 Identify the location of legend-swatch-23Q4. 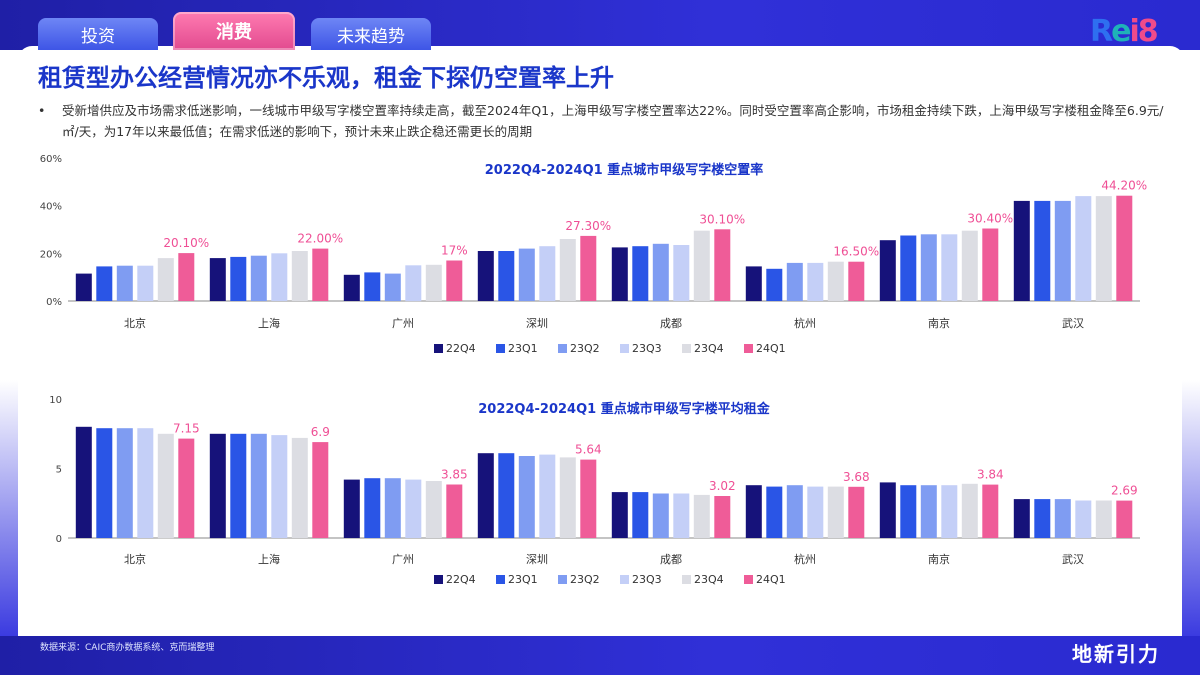
(686, 579).